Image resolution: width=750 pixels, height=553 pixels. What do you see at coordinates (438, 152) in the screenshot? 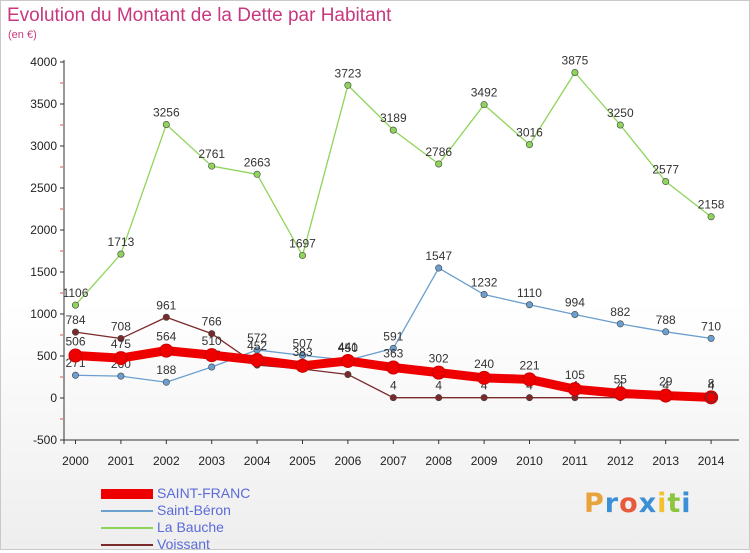
I see `data-label-la-bauche: 2786` at bounding box center [438, 152].